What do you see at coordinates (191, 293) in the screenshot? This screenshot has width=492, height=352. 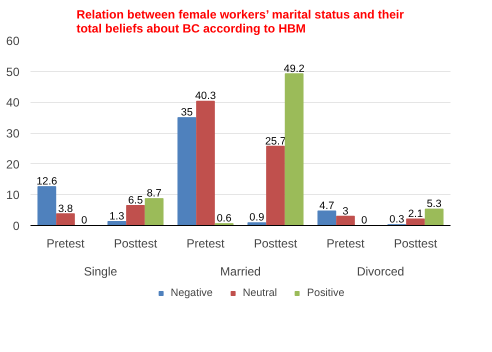 I see `legend-label: Negative` at bounding box center [191, 293].